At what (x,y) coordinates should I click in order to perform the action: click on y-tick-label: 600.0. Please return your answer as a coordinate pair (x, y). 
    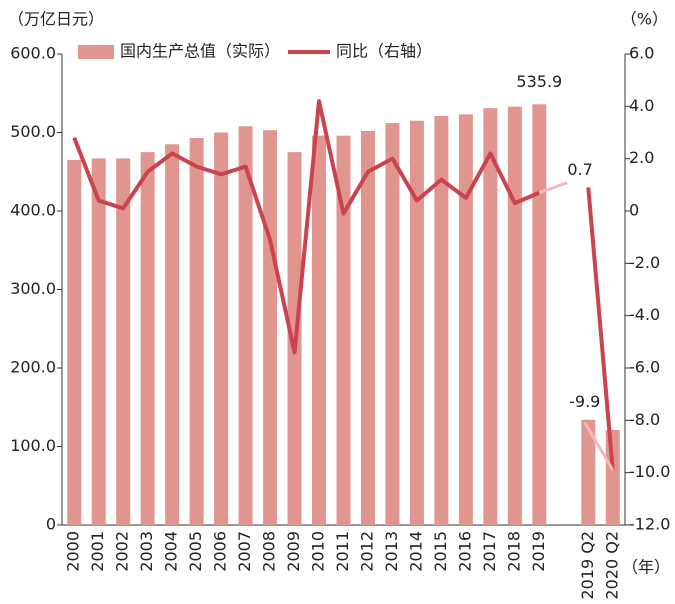
    Looking at the image, I should click on (33, 53).